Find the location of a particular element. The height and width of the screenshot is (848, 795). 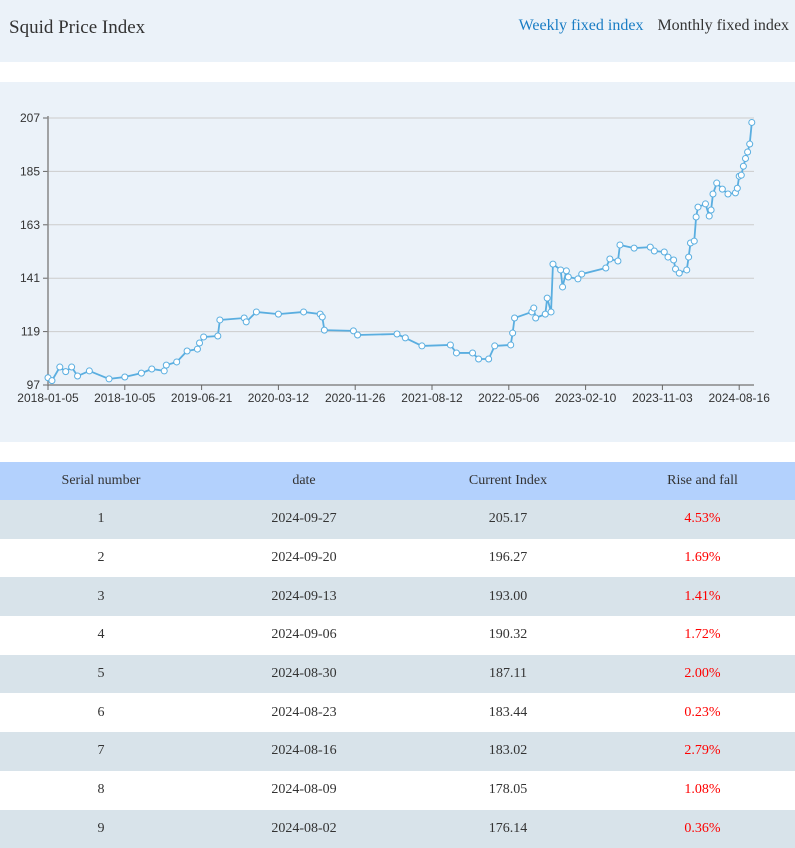

index-cell: 205.17 is located at coordinates (508, 519).